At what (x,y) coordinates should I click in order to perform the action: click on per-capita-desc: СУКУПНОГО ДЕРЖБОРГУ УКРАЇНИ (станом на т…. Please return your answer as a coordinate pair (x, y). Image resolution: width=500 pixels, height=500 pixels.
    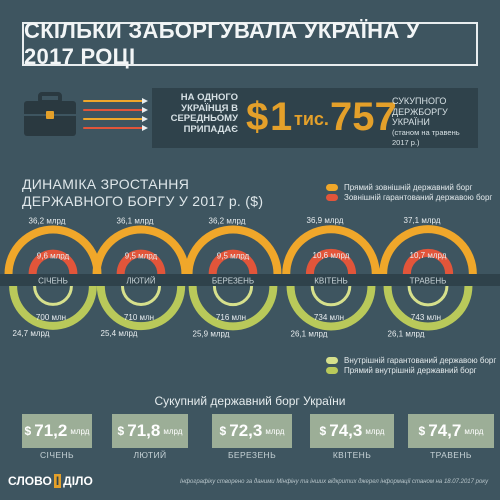
    Looking at the image, I should click on (435, 122).